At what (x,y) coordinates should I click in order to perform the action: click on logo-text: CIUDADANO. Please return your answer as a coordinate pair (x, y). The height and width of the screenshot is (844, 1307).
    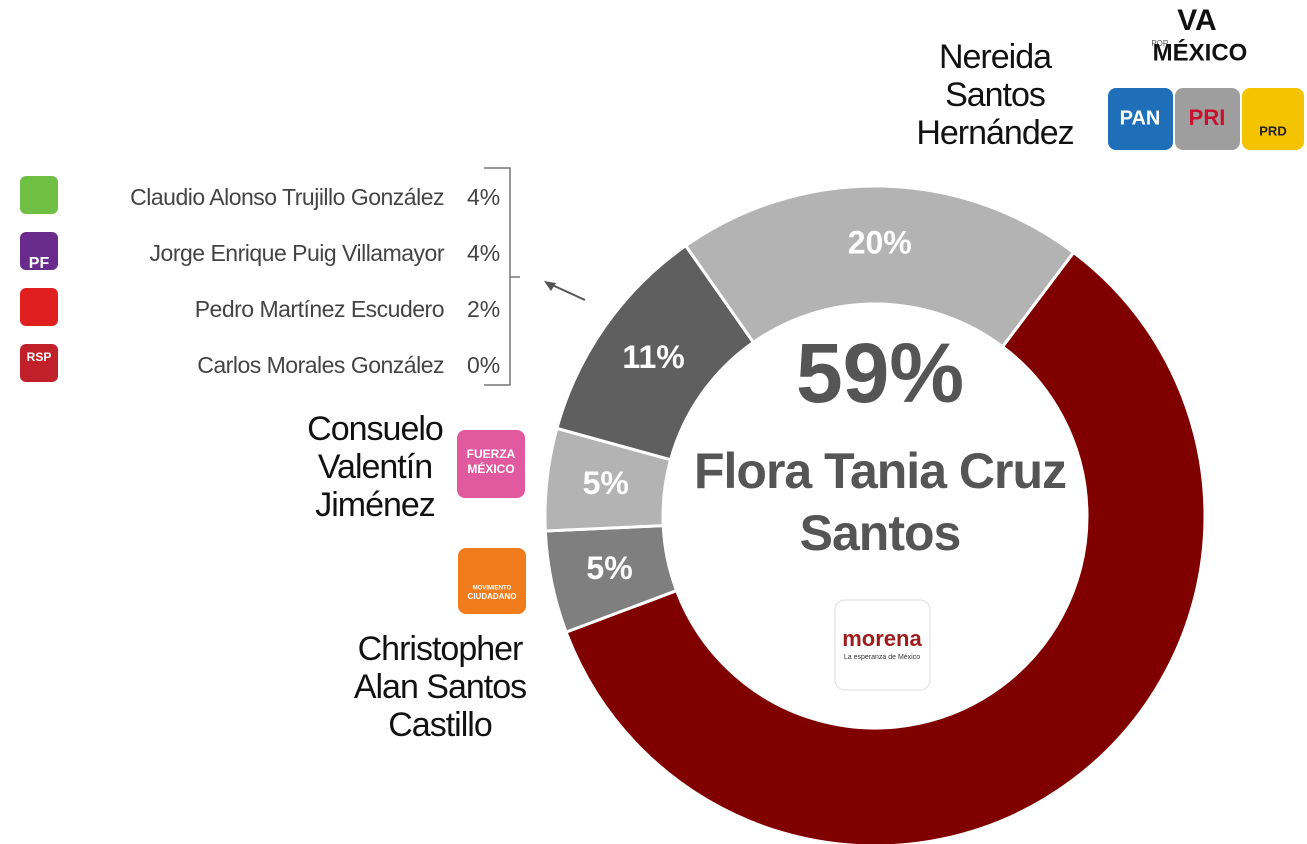
    Looking at the image, I should click on (492, 596).